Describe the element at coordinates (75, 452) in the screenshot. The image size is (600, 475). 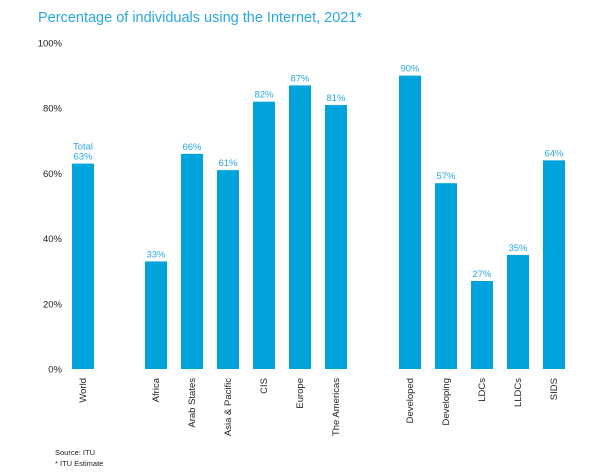
I see `source-note: Source: ITU` at that location.